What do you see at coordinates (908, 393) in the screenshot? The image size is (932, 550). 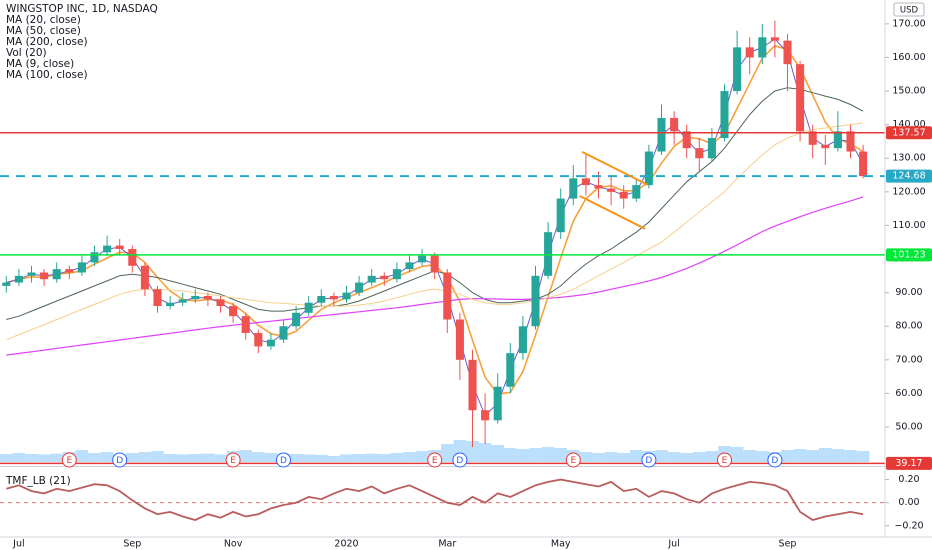 I see `y-tick-label: 60.00` at bounding box center [908, 393].